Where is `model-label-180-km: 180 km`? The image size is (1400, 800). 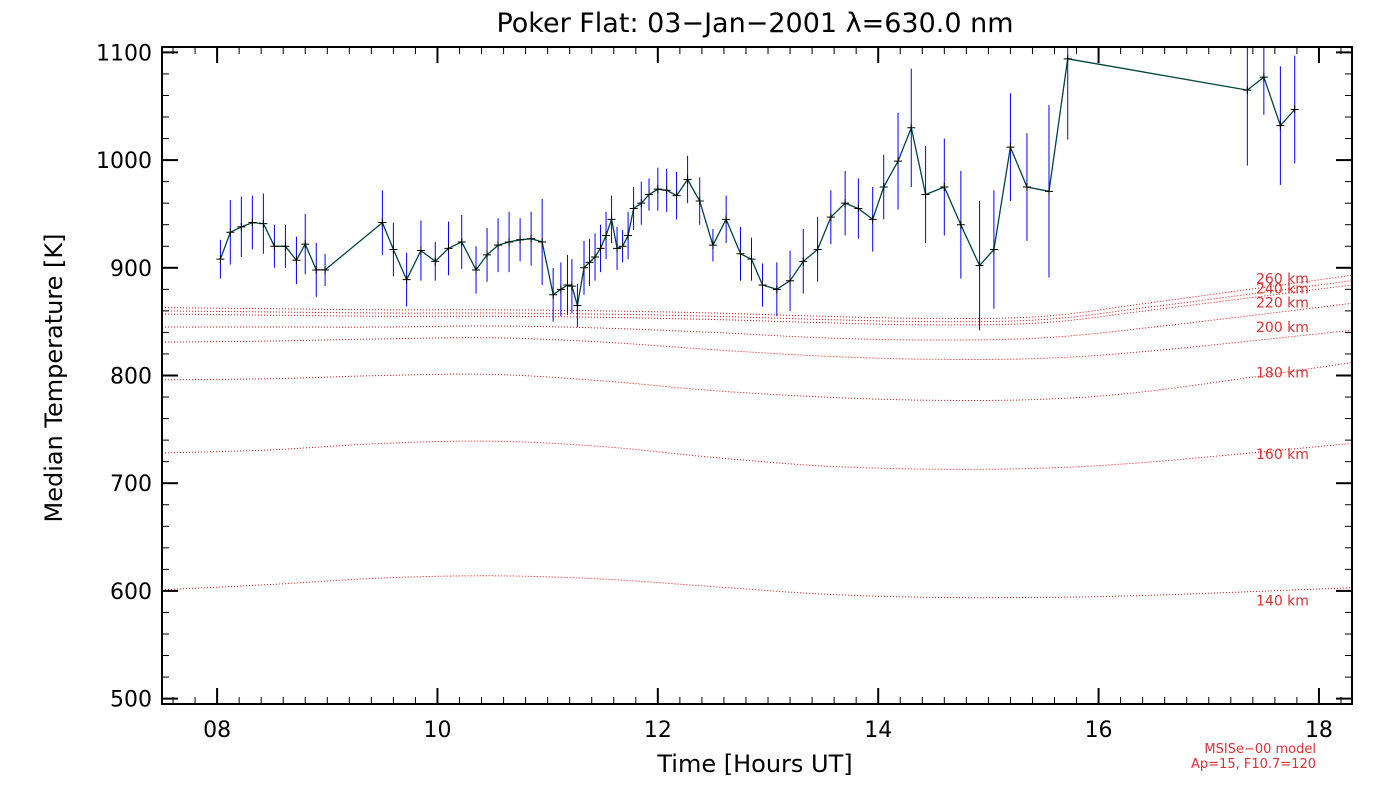 model-label-180-km: 180 km is located at coordinates (1282, 373).